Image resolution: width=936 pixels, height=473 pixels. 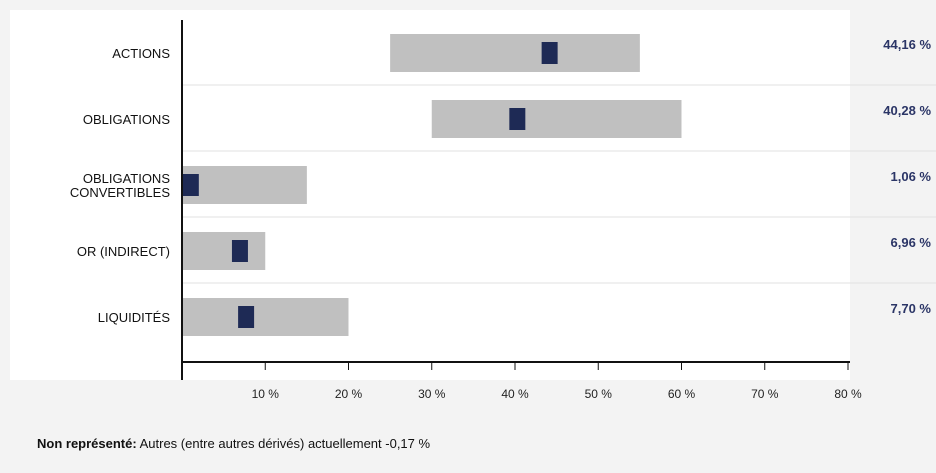 What do you see at coordinates (87, 443) in the screenshot?
I see `footnote-bold: Non représenté:` at bounding box center [87, 443].